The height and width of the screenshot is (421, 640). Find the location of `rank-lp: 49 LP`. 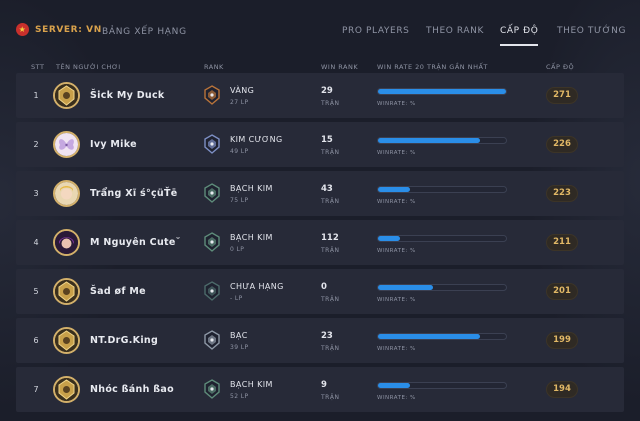

rank-lp: 49 LP is located at coordinates (239, 151).